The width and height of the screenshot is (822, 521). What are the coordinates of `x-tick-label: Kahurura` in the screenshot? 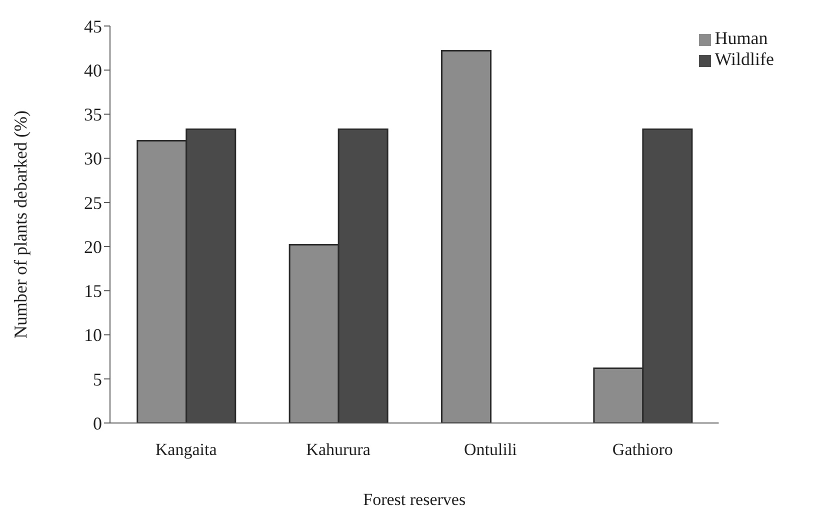 It's located at (338, 450).